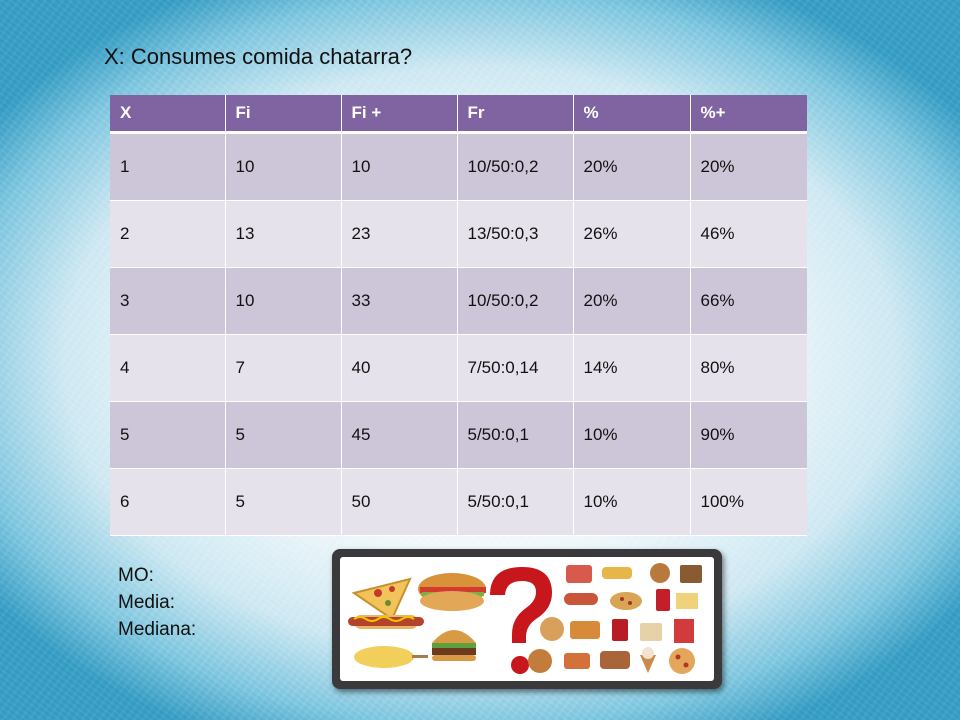 The height and width of the screenshot is (720, 960). I want to click on cell-x: 1, so click(168, 166).